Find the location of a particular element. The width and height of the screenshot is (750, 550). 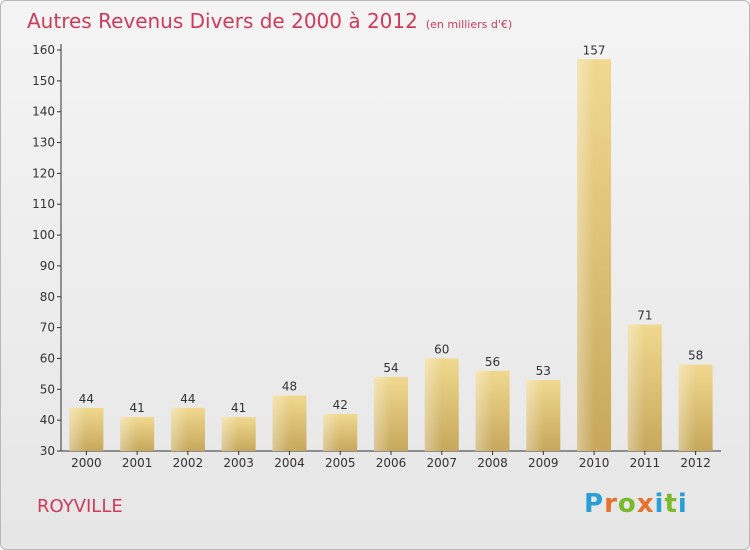

x-tick-label: 2005 is located at coordinates (340, 463).